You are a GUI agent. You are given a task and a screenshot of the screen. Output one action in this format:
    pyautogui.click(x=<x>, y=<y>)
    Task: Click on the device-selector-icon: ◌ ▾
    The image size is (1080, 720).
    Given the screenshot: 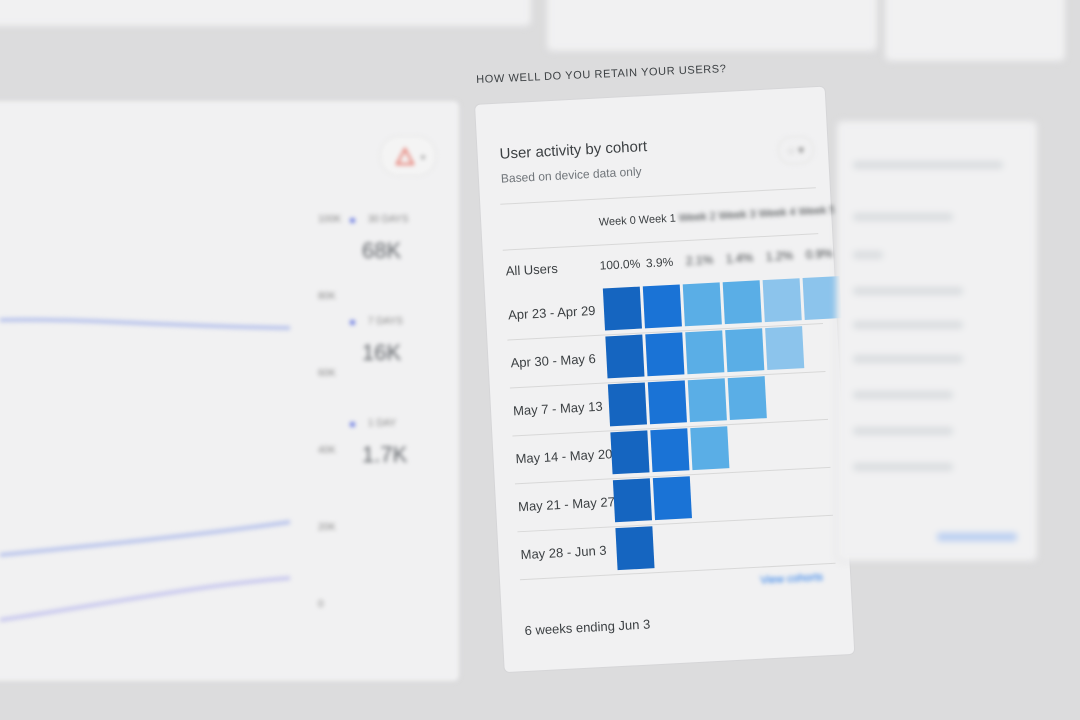 What is the action you would take?
    pyautogui.click(x=796, y=150)
    